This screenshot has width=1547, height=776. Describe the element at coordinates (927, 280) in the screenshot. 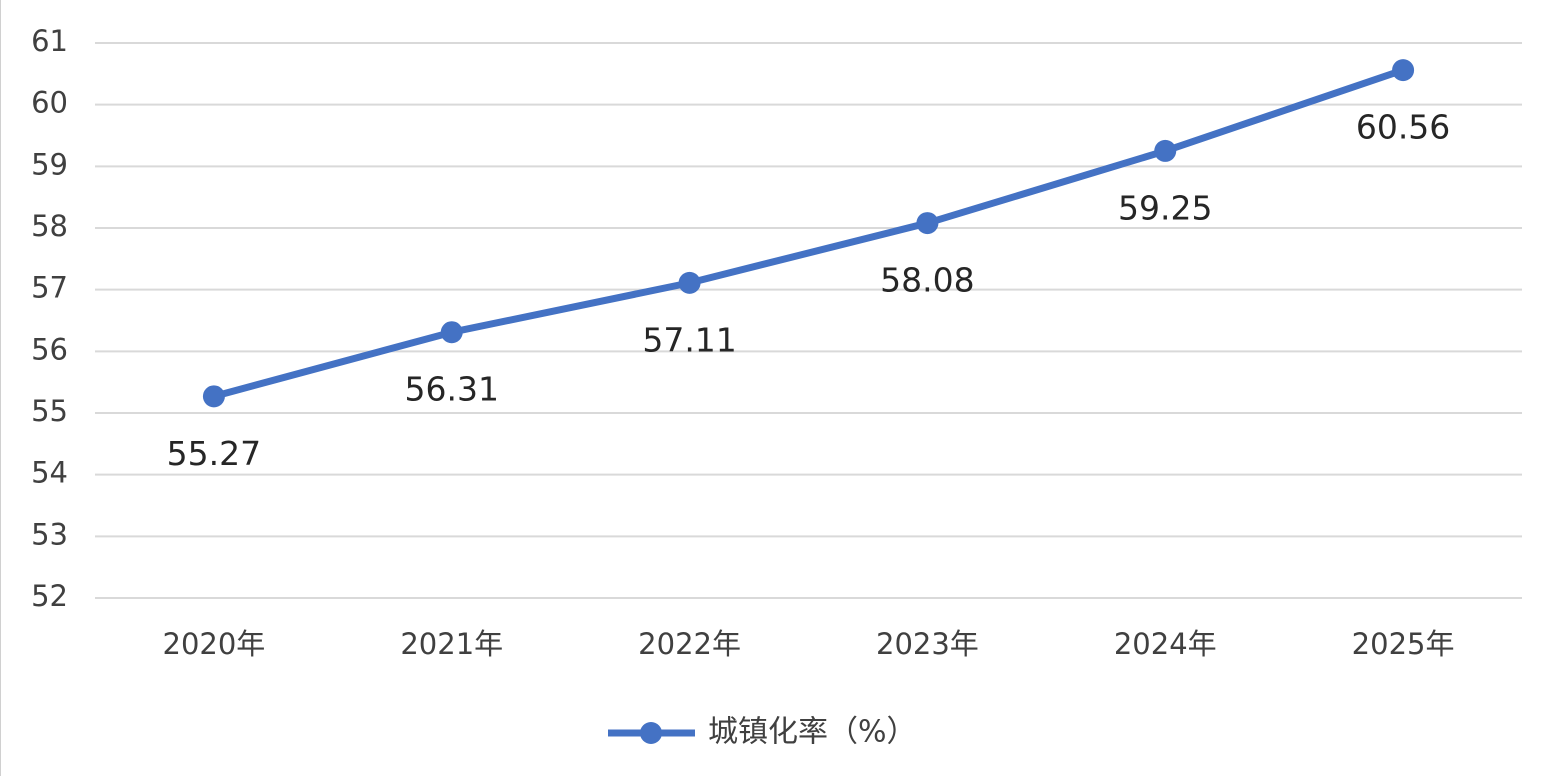

I see `data-label: 58.08` at that location.